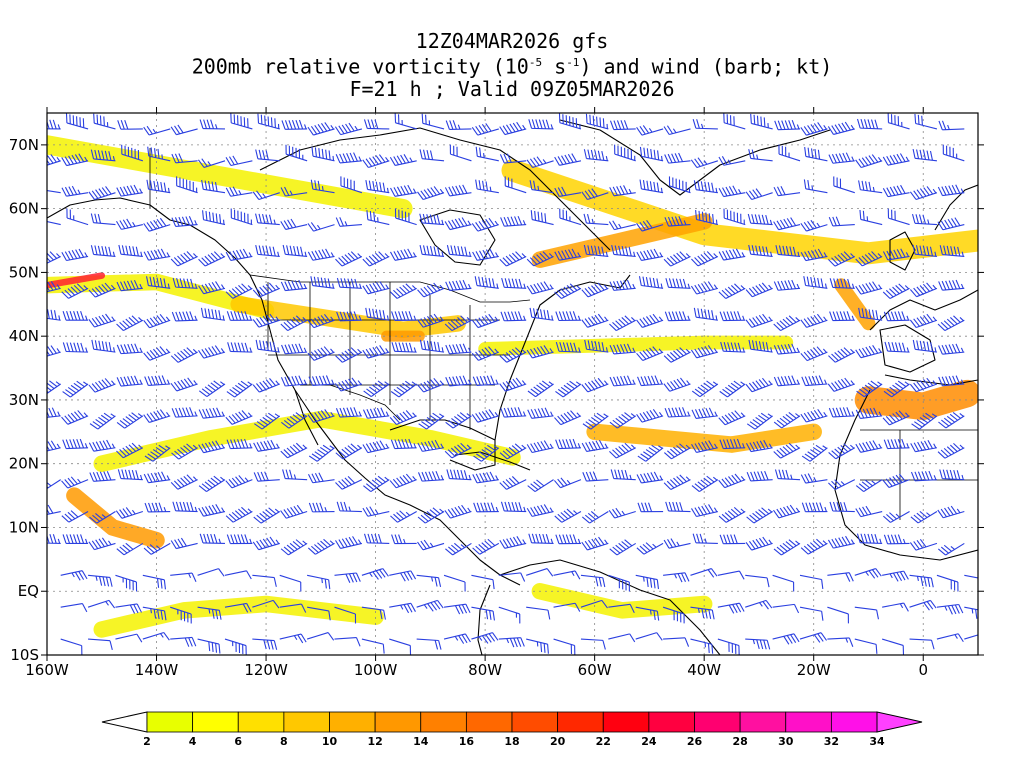  I want to click on south-america-west, so click(484, 619).